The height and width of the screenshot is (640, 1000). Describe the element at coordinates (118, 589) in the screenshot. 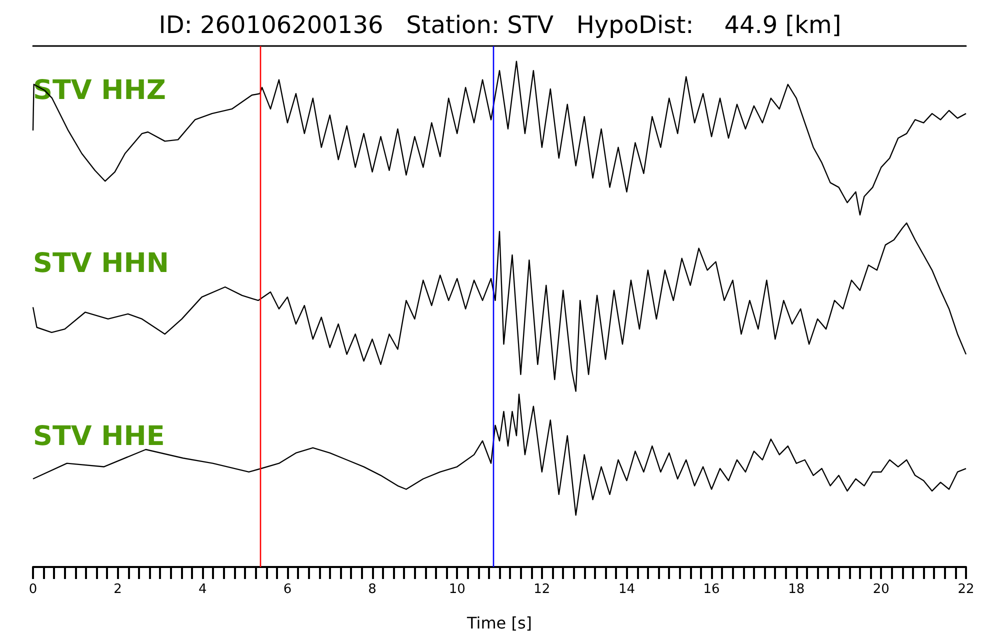

I see `x-tick-label: 2` at that location.